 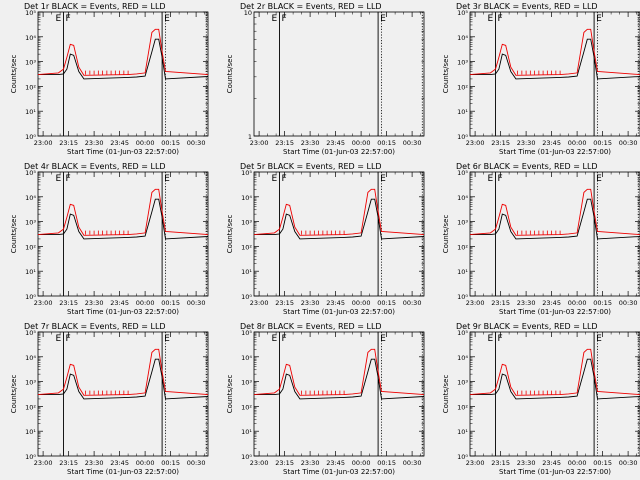 What do you see at coordinates (311, 166) in the screenshot?
I see `panel-title: Det 5r BLACK = Events, RED = LLD` at bounding box center [311, 166].